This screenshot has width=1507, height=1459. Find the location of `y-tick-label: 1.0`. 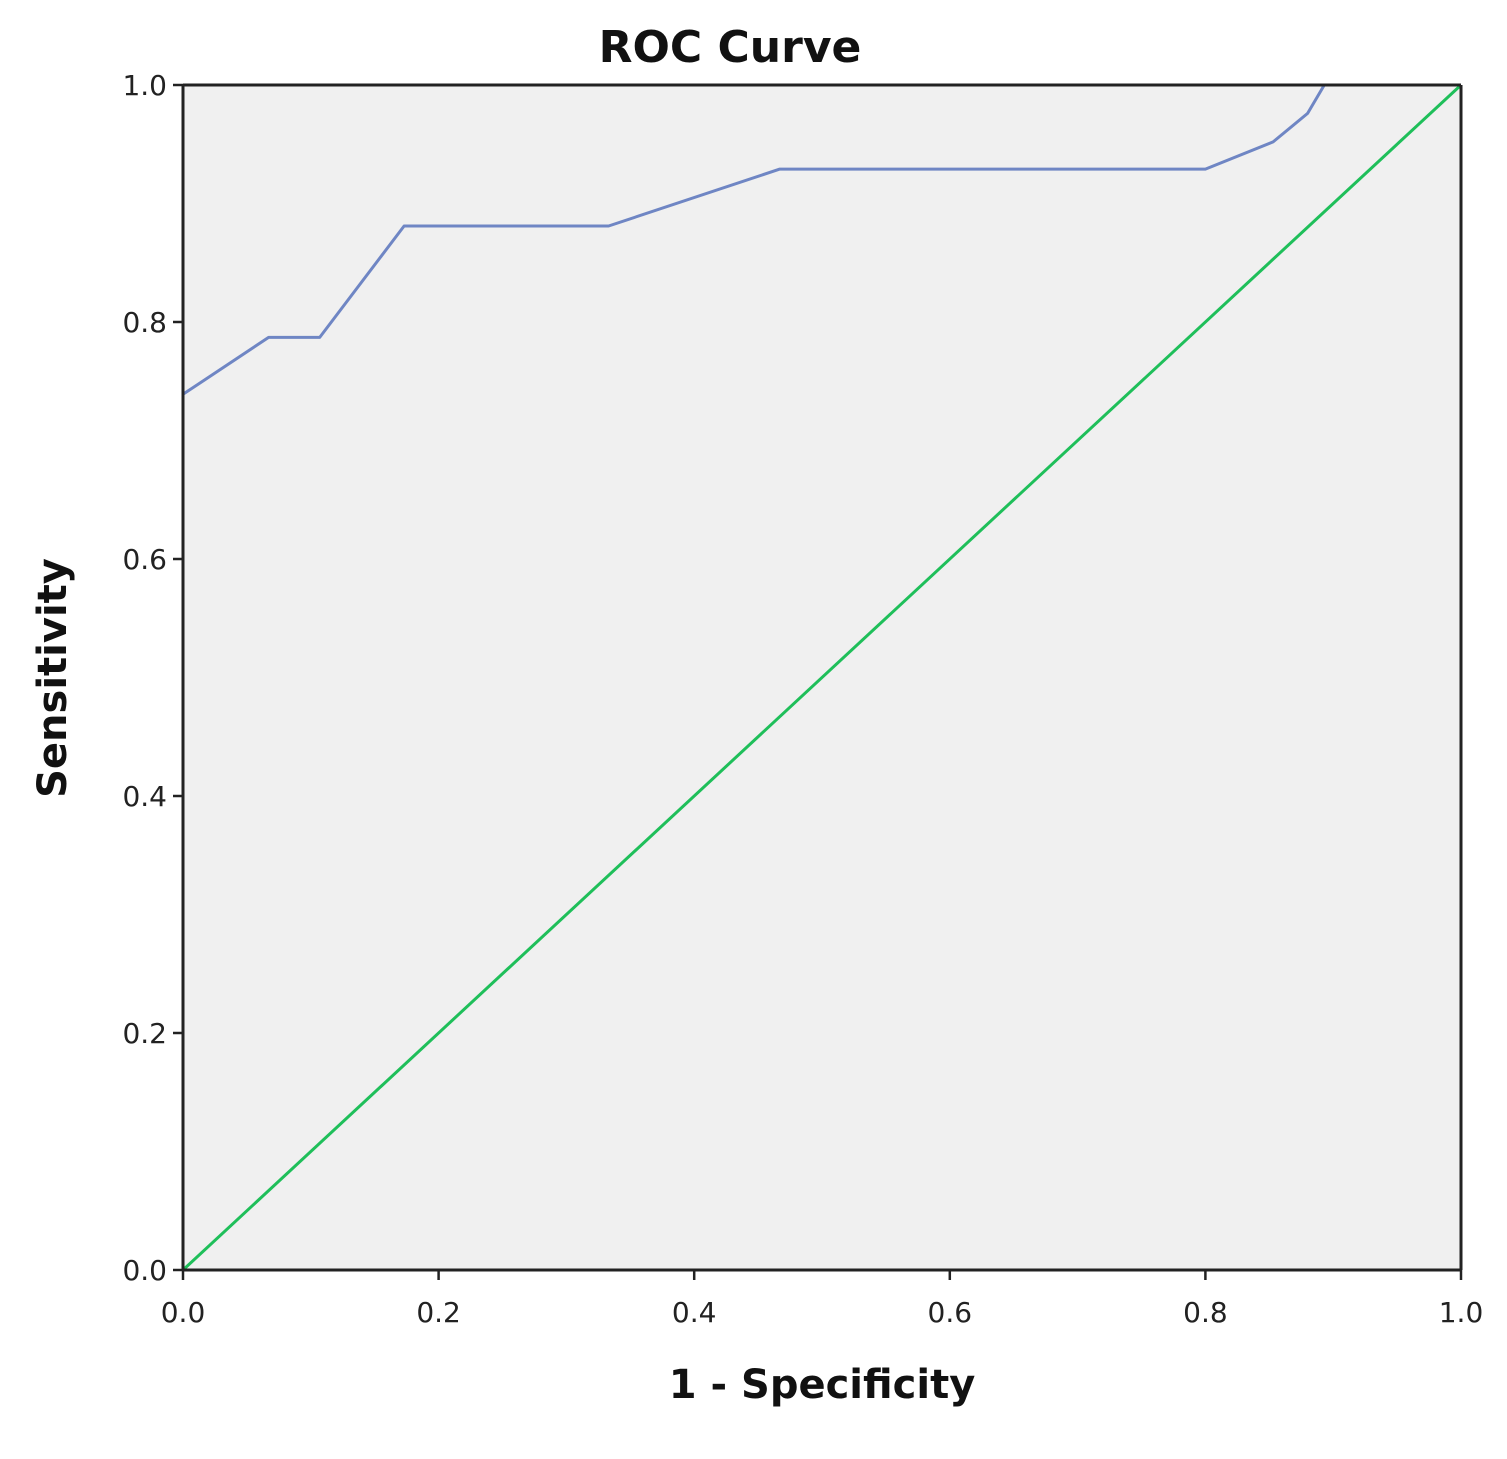

y-tick-label: 1.0 is located at coordinates (144, 85).